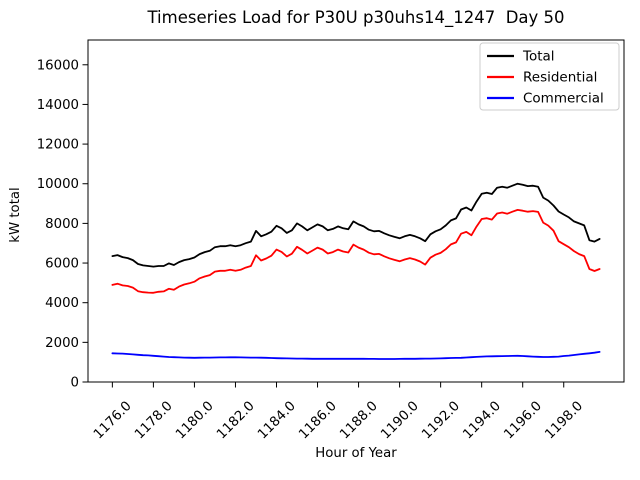  I want to click on y-axis: 0 2000 4000 6000 8000 10000 12000 14000 16000, so click(62, 224).